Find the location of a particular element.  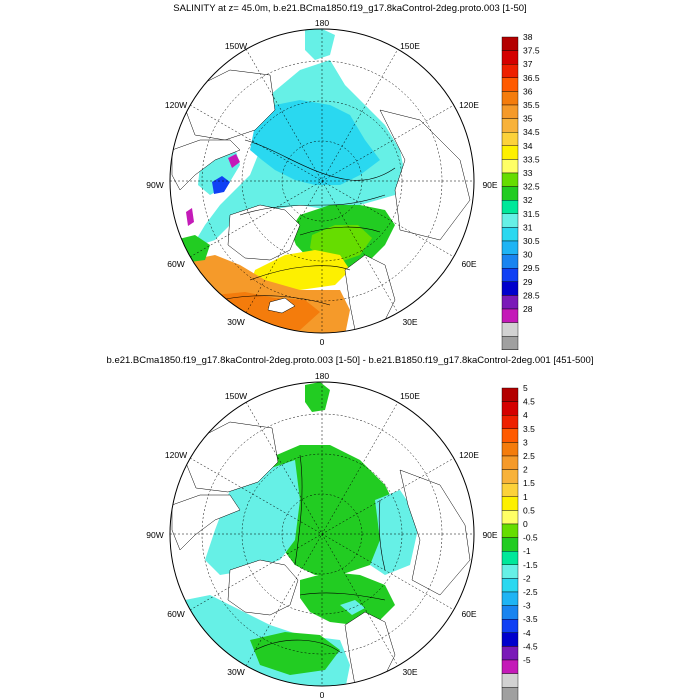

alaska-land is located at coordinates (227, 105).